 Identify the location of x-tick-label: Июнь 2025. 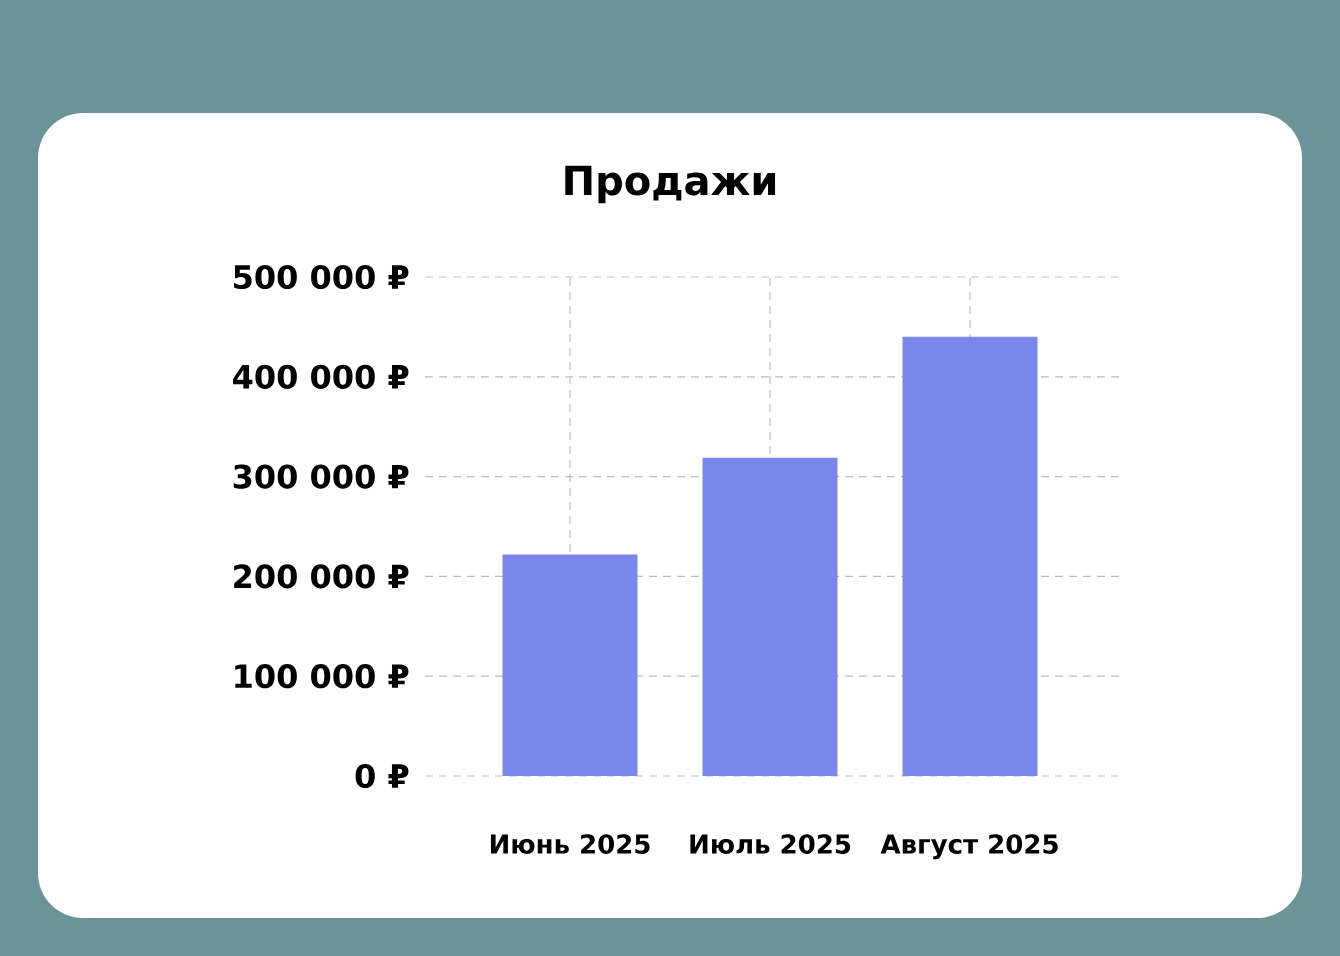
(570, 844).